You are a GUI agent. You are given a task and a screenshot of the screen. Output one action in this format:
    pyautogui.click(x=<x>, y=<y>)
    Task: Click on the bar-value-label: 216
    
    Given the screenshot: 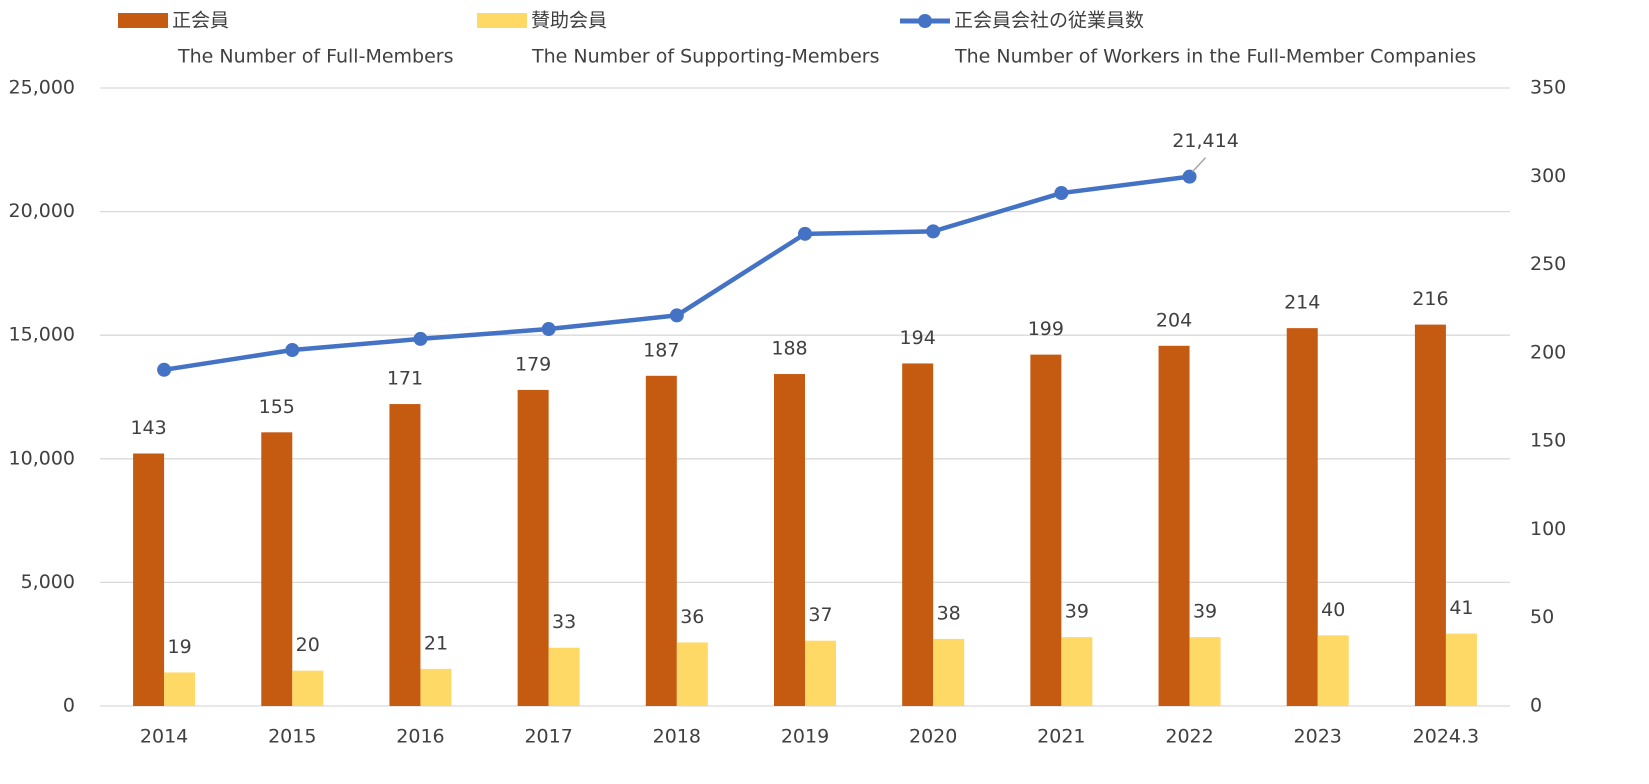 What is the action you would take?
    pyautogui.click(x=1430, y=299)
    